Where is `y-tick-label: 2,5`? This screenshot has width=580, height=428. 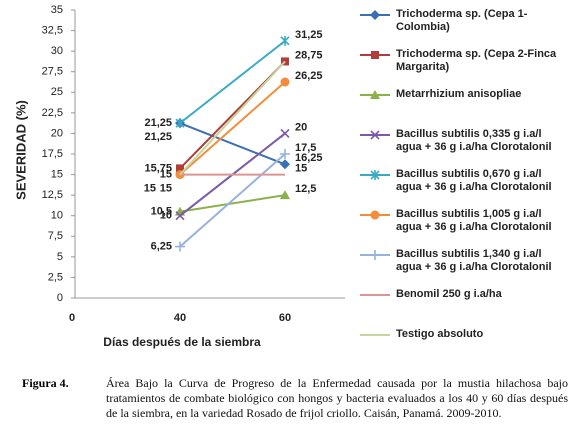 y-tick-label: 2,5 is located at coordinates (55, 277).